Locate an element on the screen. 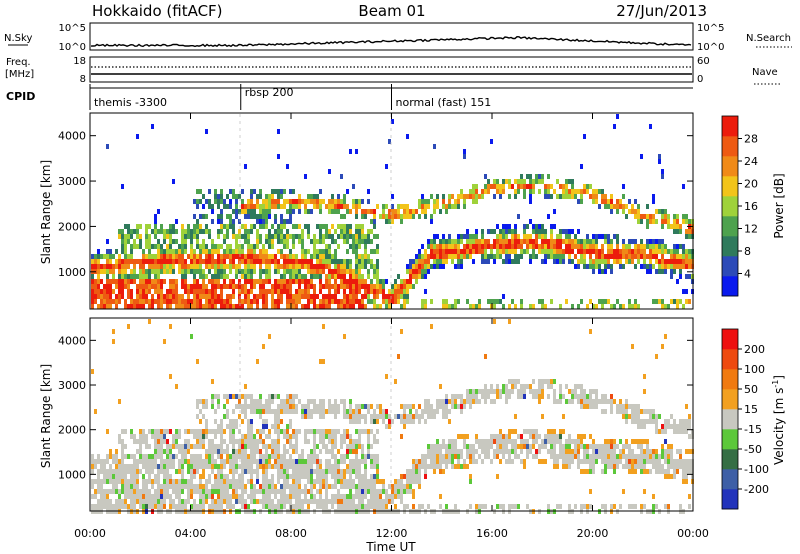  velocity-ylabel: Slant Range [km] is located at coordinates (46, 416).